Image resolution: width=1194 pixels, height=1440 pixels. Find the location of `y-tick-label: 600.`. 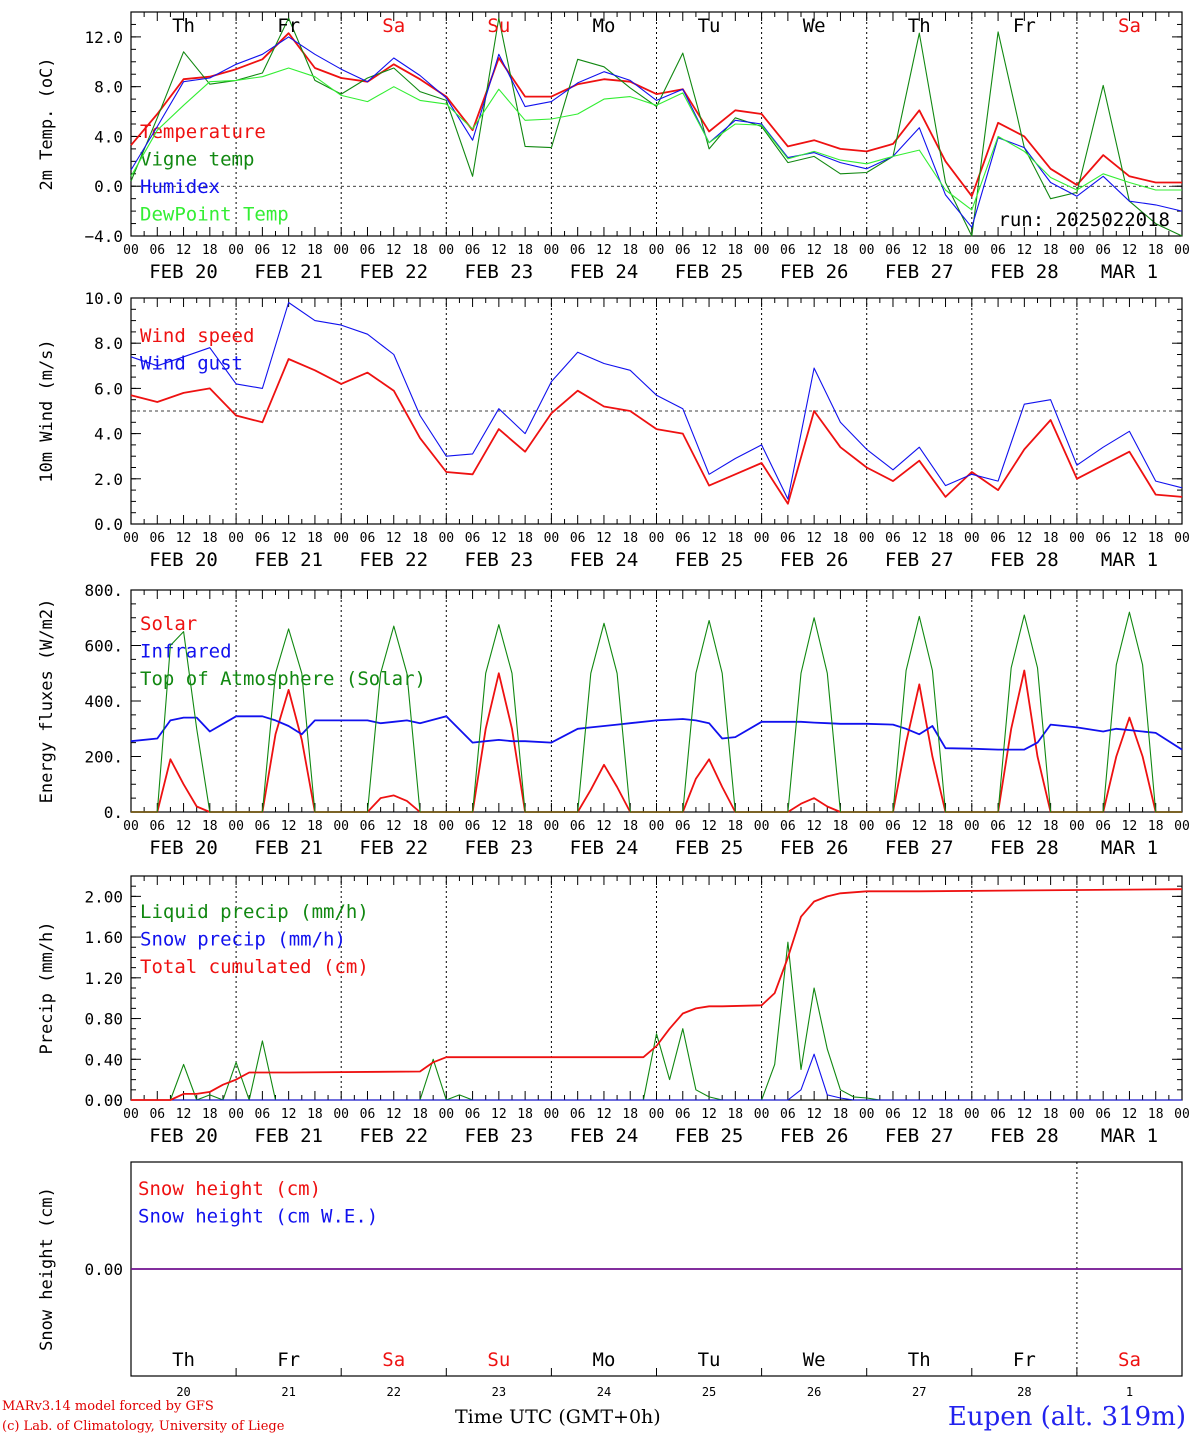

y-tick-label: 600. is located at coordinates (103, 646).